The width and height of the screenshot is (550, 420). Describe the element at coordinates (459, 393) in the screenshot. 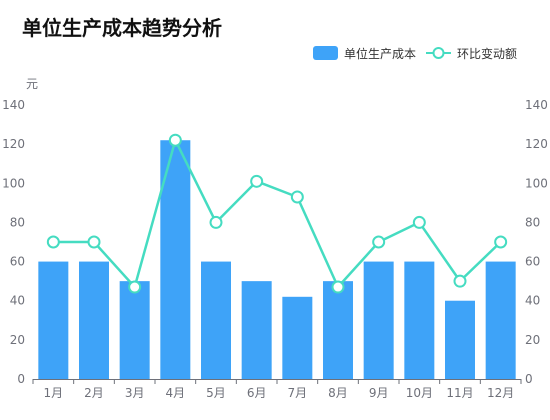

I see `x-tick-label: 11月` at that location.